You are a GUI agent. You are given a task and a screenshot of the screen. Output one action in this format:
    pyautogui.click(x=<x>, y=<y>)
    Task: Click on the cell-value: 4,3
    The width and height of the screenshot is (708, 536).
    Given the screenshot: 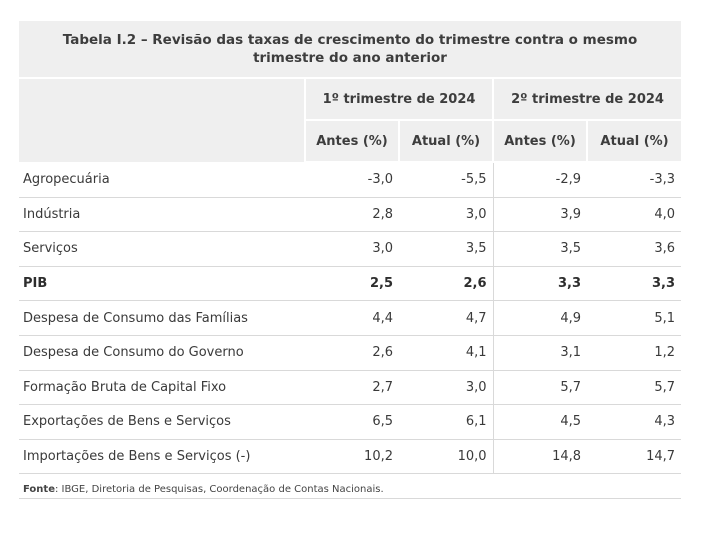 What is the action you would take?
    pyautogui.click(x=634, y=422)
    